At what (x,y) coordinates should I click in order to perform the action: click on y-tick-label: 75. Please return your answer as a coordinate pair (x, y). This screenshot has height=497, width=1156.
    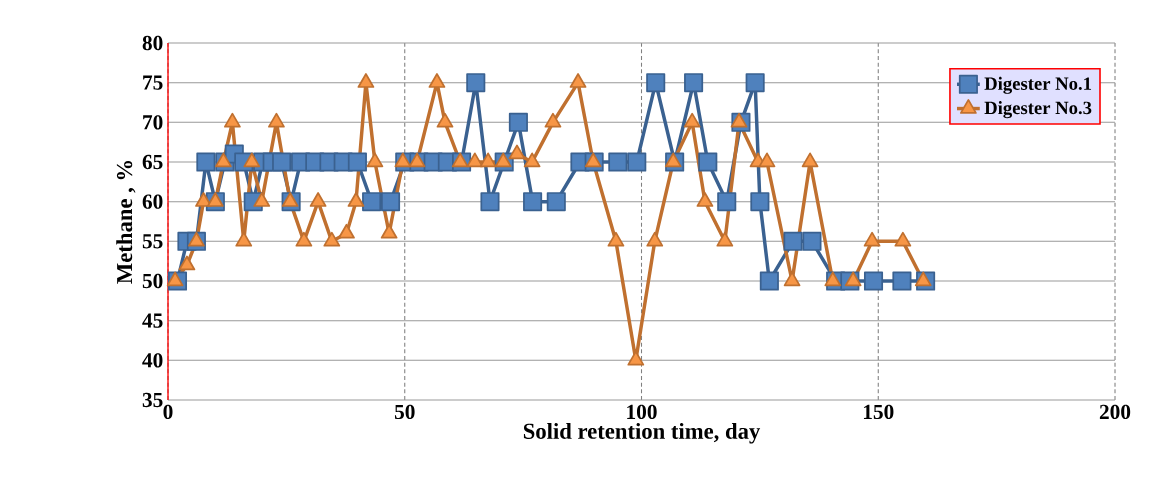
    Looking at the image, I should click on (153, 82).